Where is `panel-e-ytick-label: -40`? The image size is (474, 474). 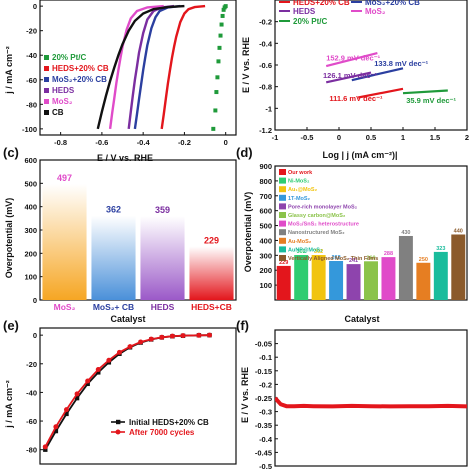
panel-e-ytick-label: -40 is located at coordinates (31, 392).